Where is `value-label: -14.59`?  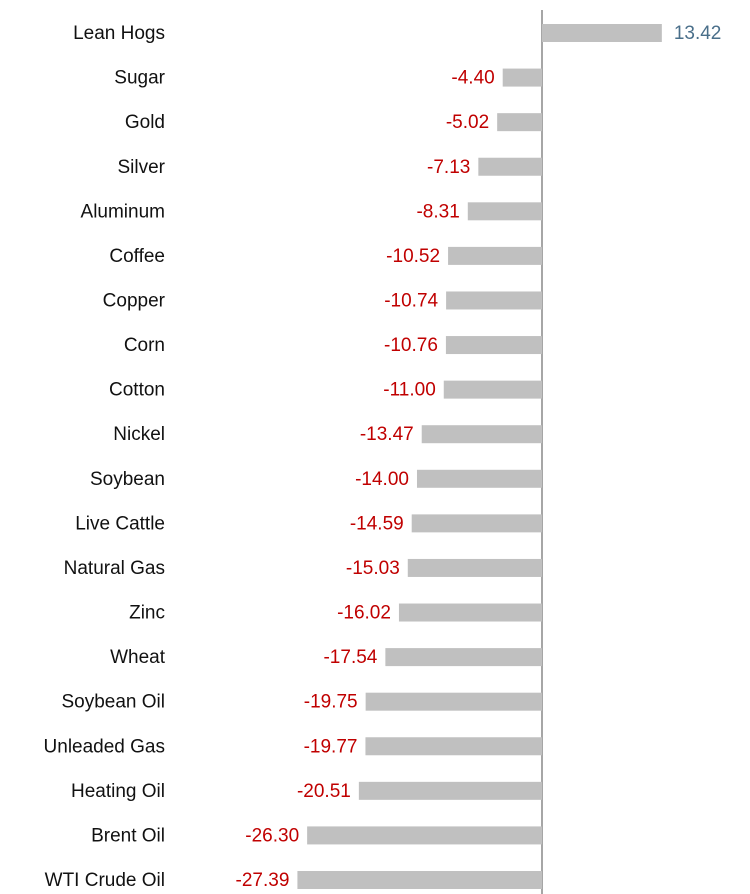
value-label: -14.59 is located at coordinates (377, 523).